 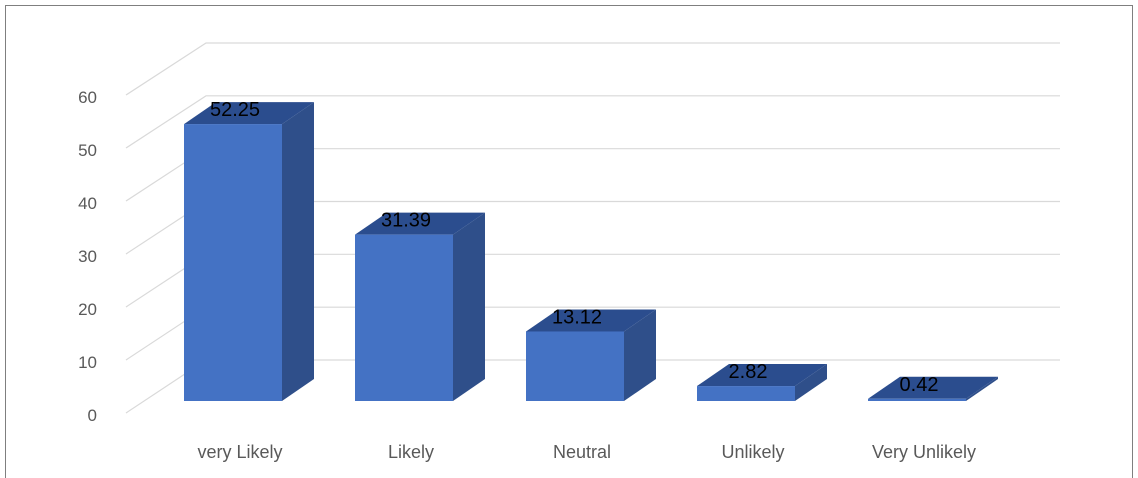 What do you see at coordinates (87, 362) in the screenshot?
I see `y-tick-label: 10` at bounding box center [87, 362].